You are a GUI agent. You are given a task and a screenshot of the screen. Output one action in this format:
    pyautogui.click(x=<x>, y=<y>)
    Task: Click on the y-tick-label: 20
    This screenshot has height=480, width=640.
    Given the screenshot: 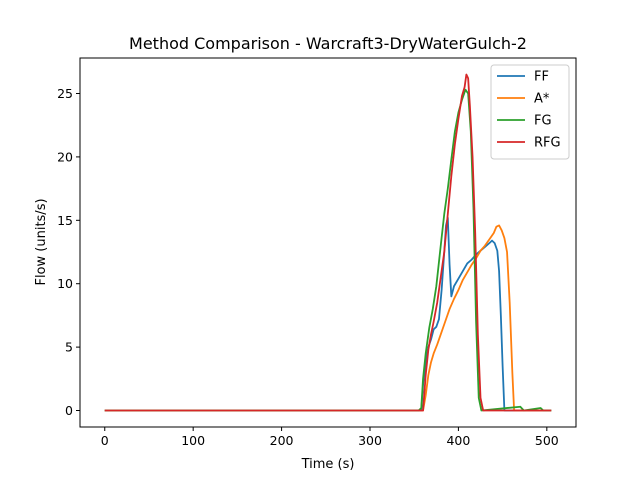 What is the action you would take?
    pyautogui.click(x=65, y=156)
    